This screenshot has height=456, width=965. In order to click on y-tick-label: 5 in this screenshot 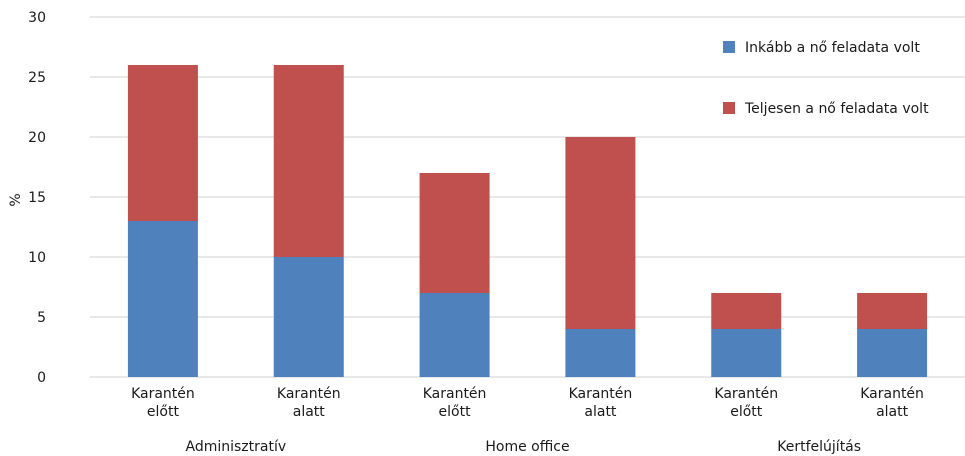, I will do `click(41, 318)`.